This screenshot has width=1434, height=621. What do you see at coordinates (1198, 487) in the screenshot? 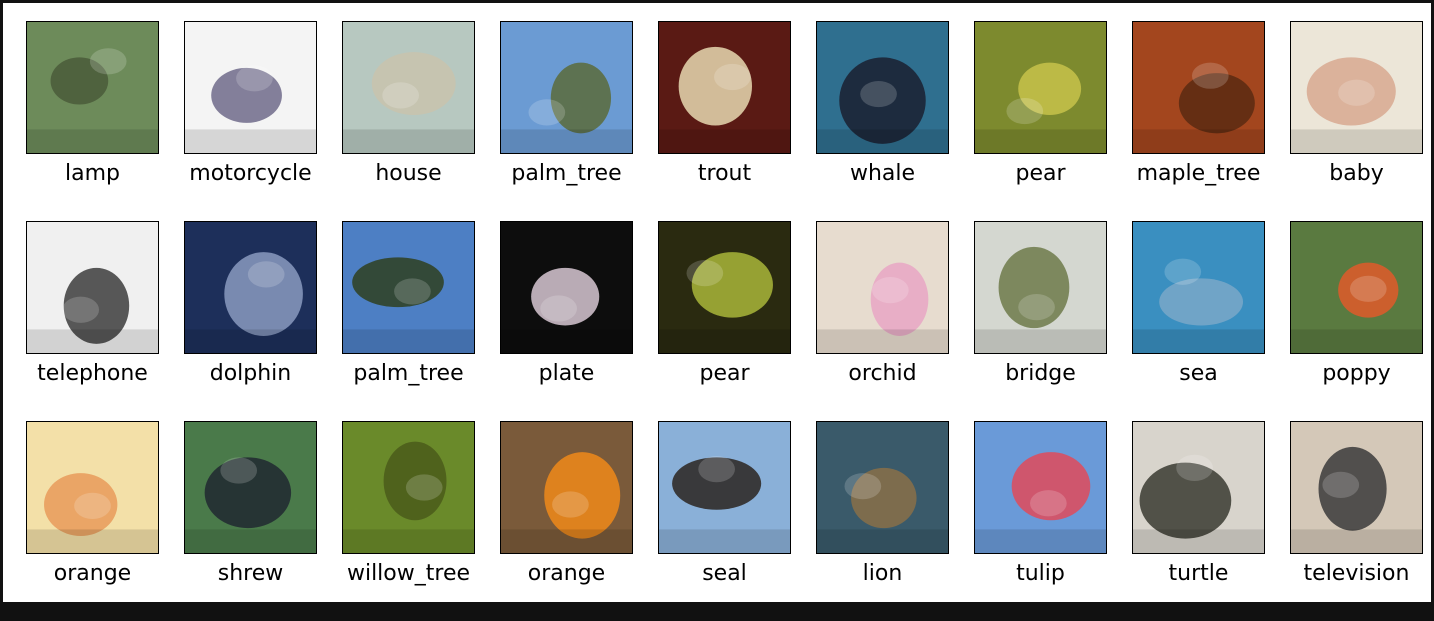
I see `turtle-image` at bounding box center [1198, 487].